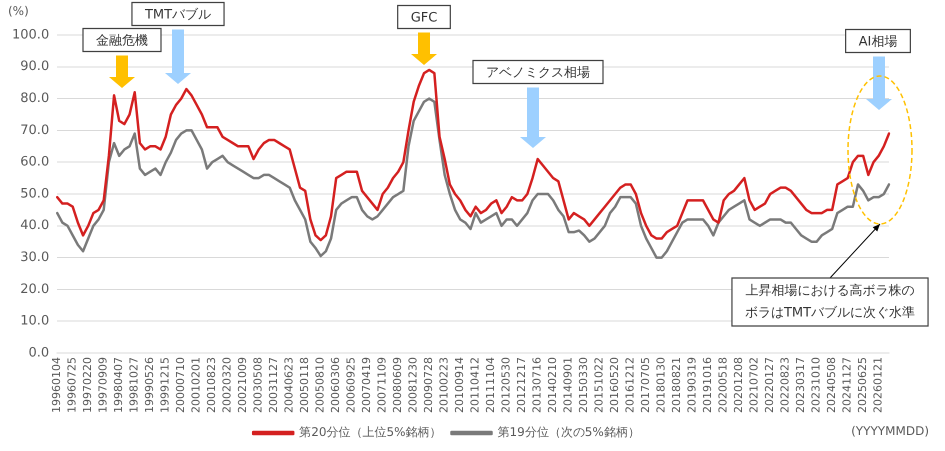  What do you see at coordinates (890, 431) in the screenshot?
I see `x-axis-title: (YYYYMMDD)` at bounding box center [890, 431].